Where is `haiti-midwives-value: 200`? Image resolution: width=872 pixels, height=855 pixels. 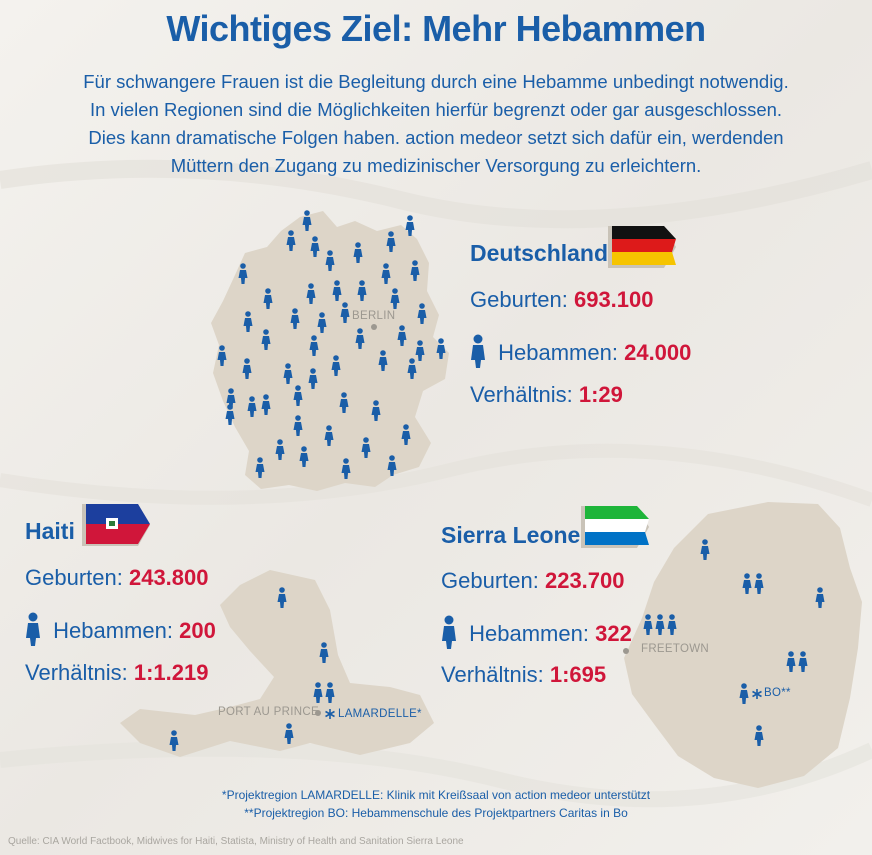
haiti-midwives-value: 200 is located at coordinates (197, 630).